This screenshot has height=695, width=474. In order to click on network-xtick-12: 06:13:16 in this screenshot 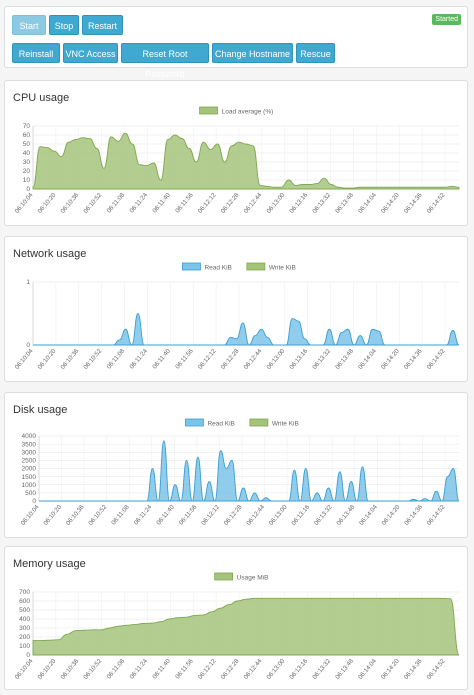, I will do `click(298, 358)`.